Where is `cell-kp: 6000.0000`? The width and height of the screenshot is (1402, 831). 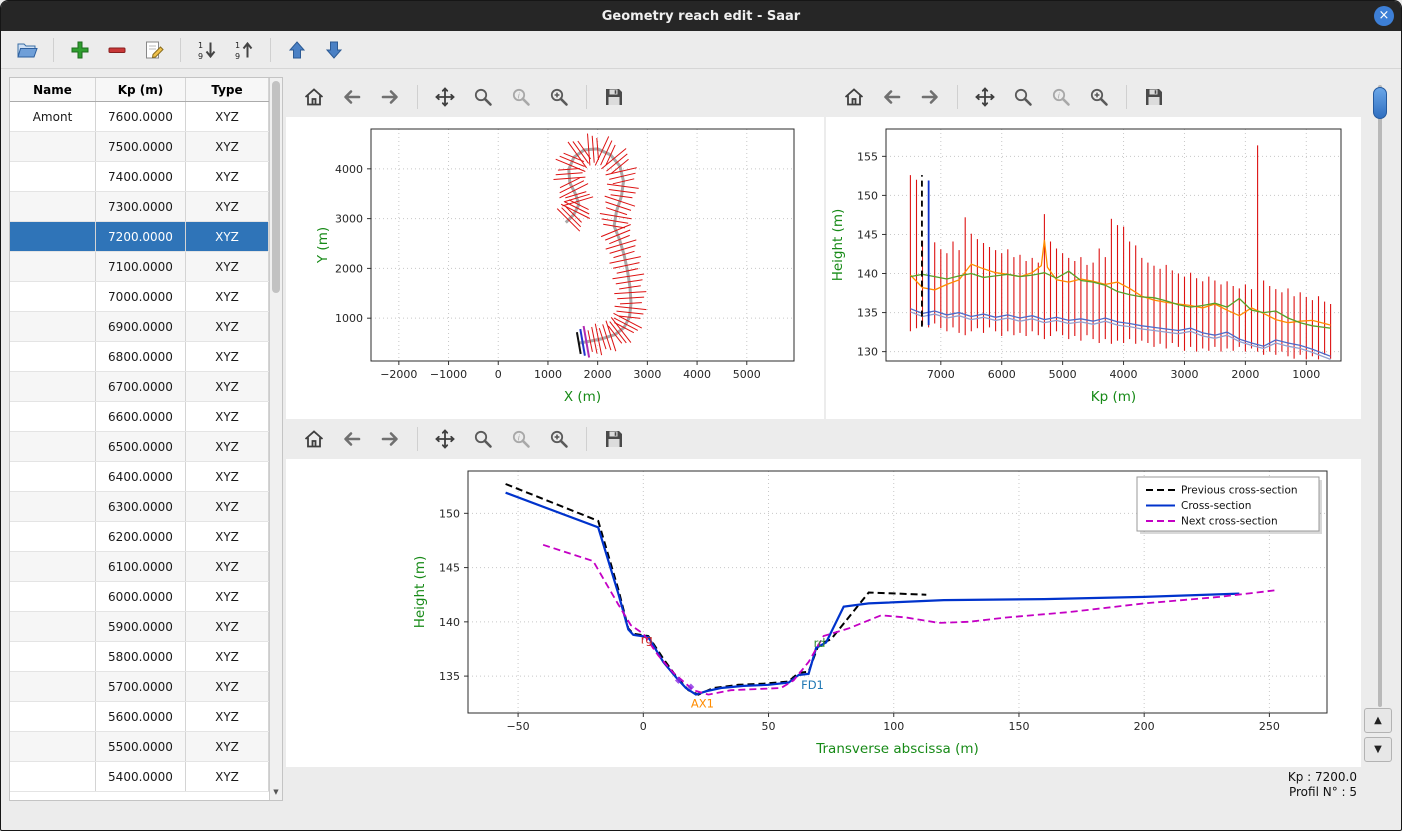 cell-kp: 6000.0000 is located at coordinates (141, 596).